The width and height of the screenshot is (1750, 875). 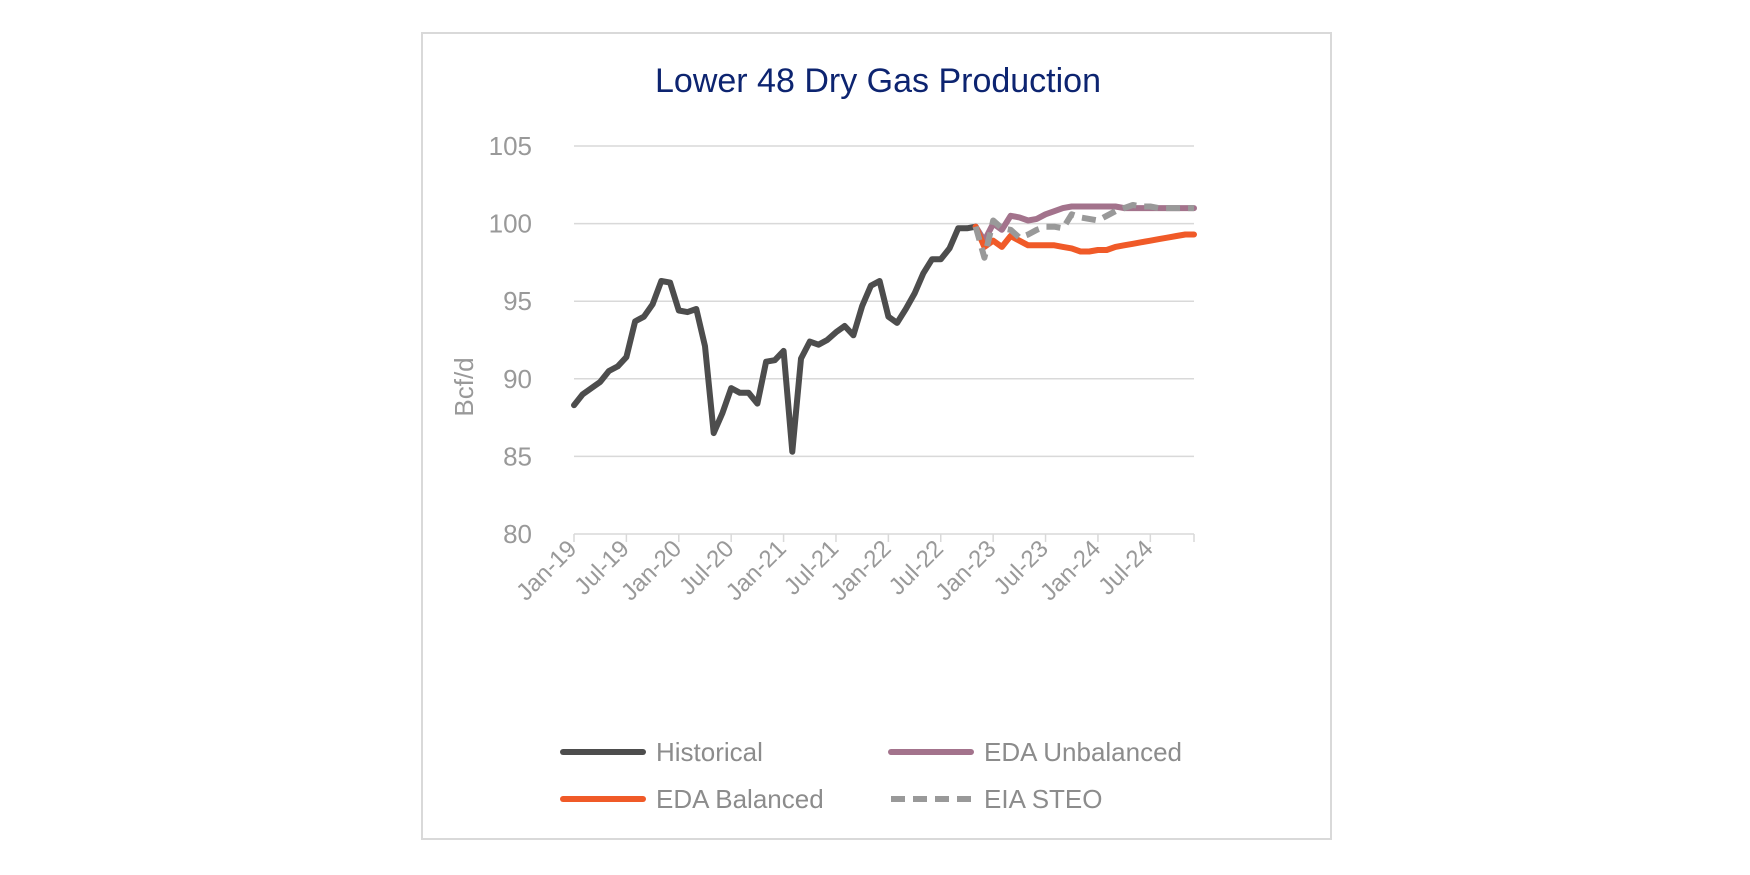 I want to click on legend-label: EIA STEO, so click(x=1043, y=799).